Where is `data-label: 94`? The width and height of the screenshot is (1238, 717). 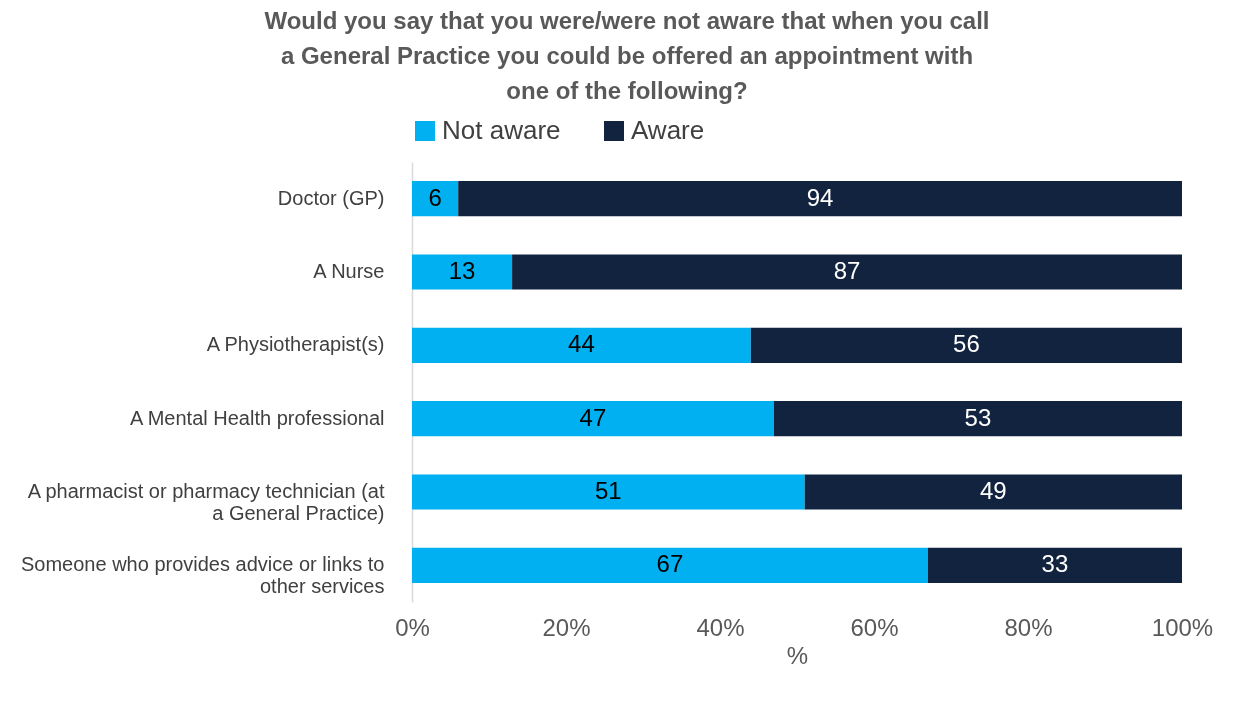
data-label: 94 is located at coordinates (820, 197).